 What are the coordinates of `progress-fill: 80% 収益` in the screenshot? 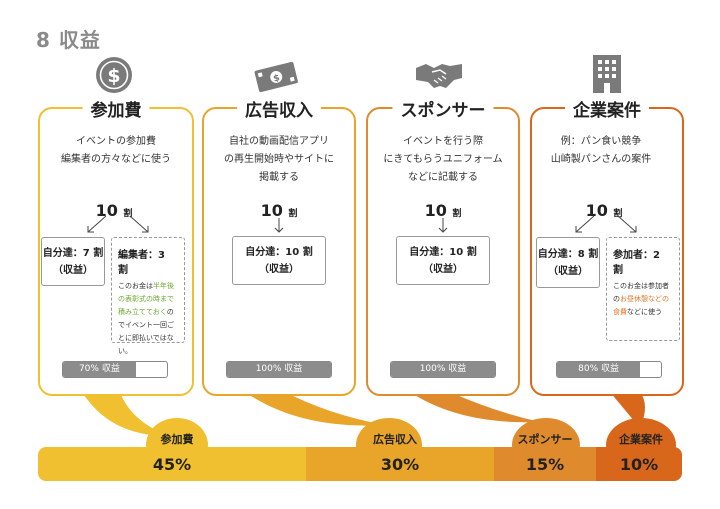 It's located at (599, 369).